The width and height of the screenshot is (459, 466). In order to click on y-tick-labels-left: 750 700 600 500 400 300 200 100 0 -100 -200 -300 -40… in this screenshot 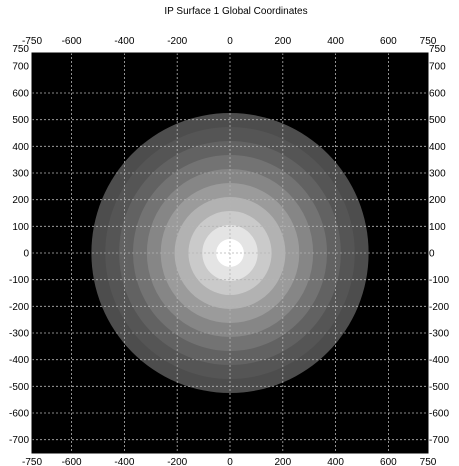, I will do `click(19, 245)`.